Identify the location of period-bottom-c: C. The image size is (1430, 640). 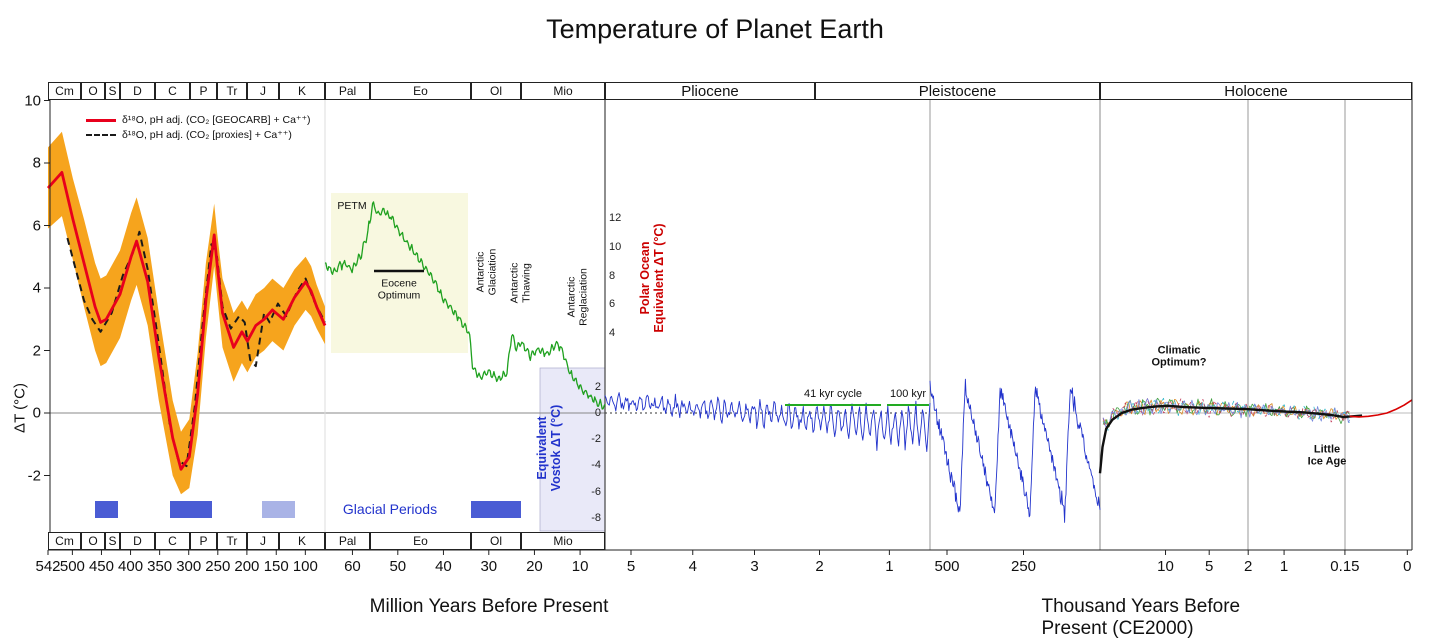
(172, 541).